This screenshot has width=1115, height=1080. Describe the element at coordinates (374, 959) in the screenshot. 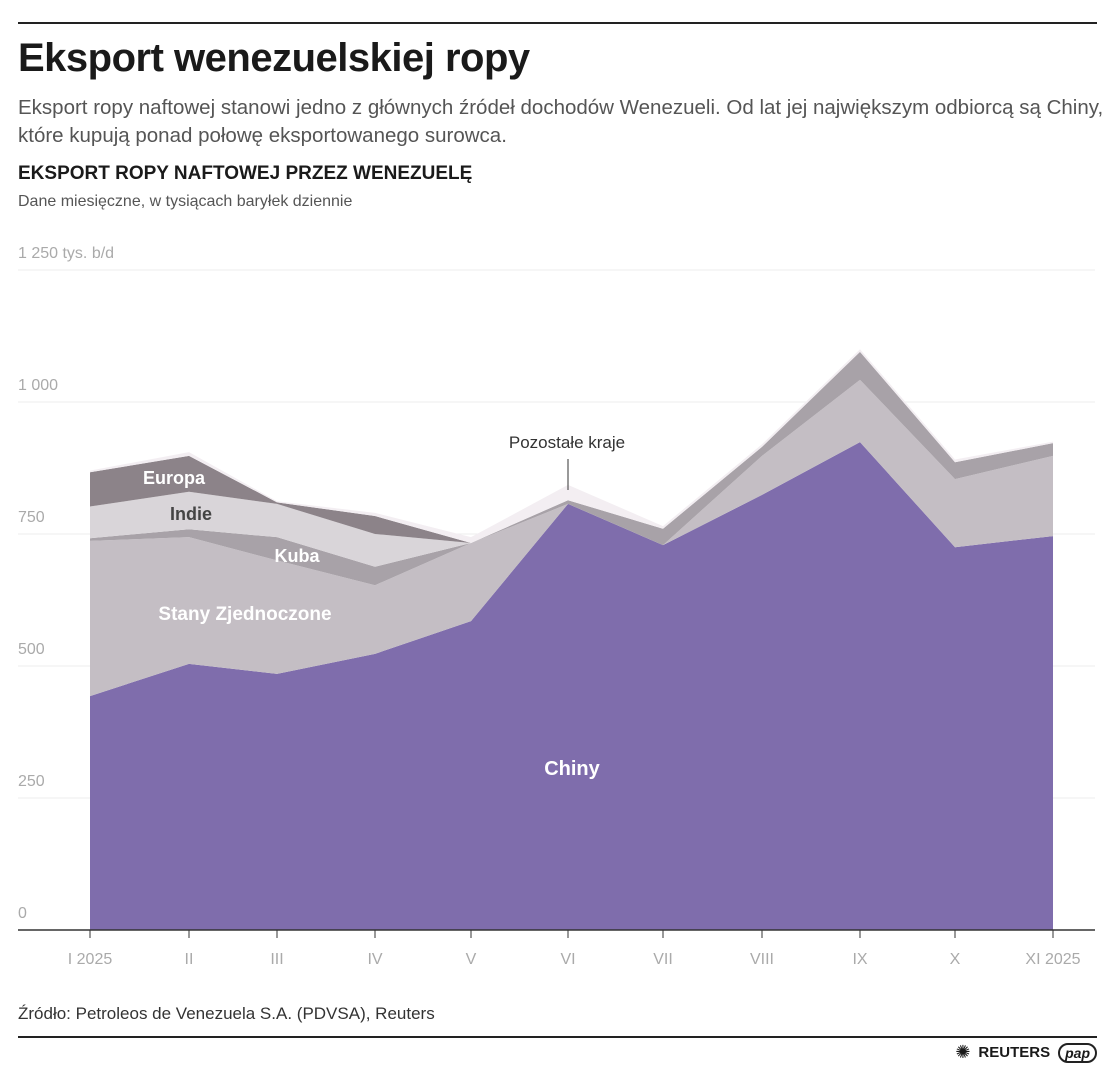

I see `x-tick-label: IV` at that location.